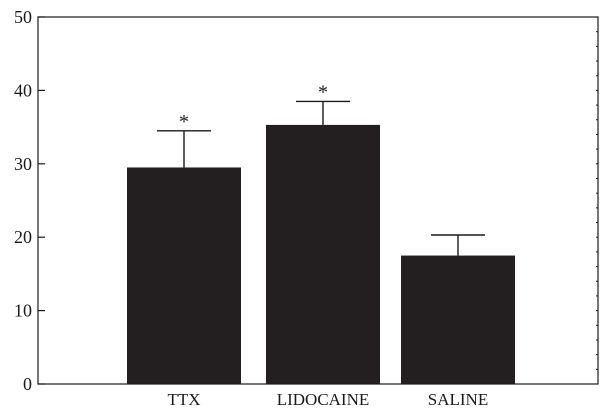 Image resolution: width=606 pixels, height=408 pixels. Describe the element at coordinates (23, 90) in the screenshot. I see `y-tick-label: 40` at that location.